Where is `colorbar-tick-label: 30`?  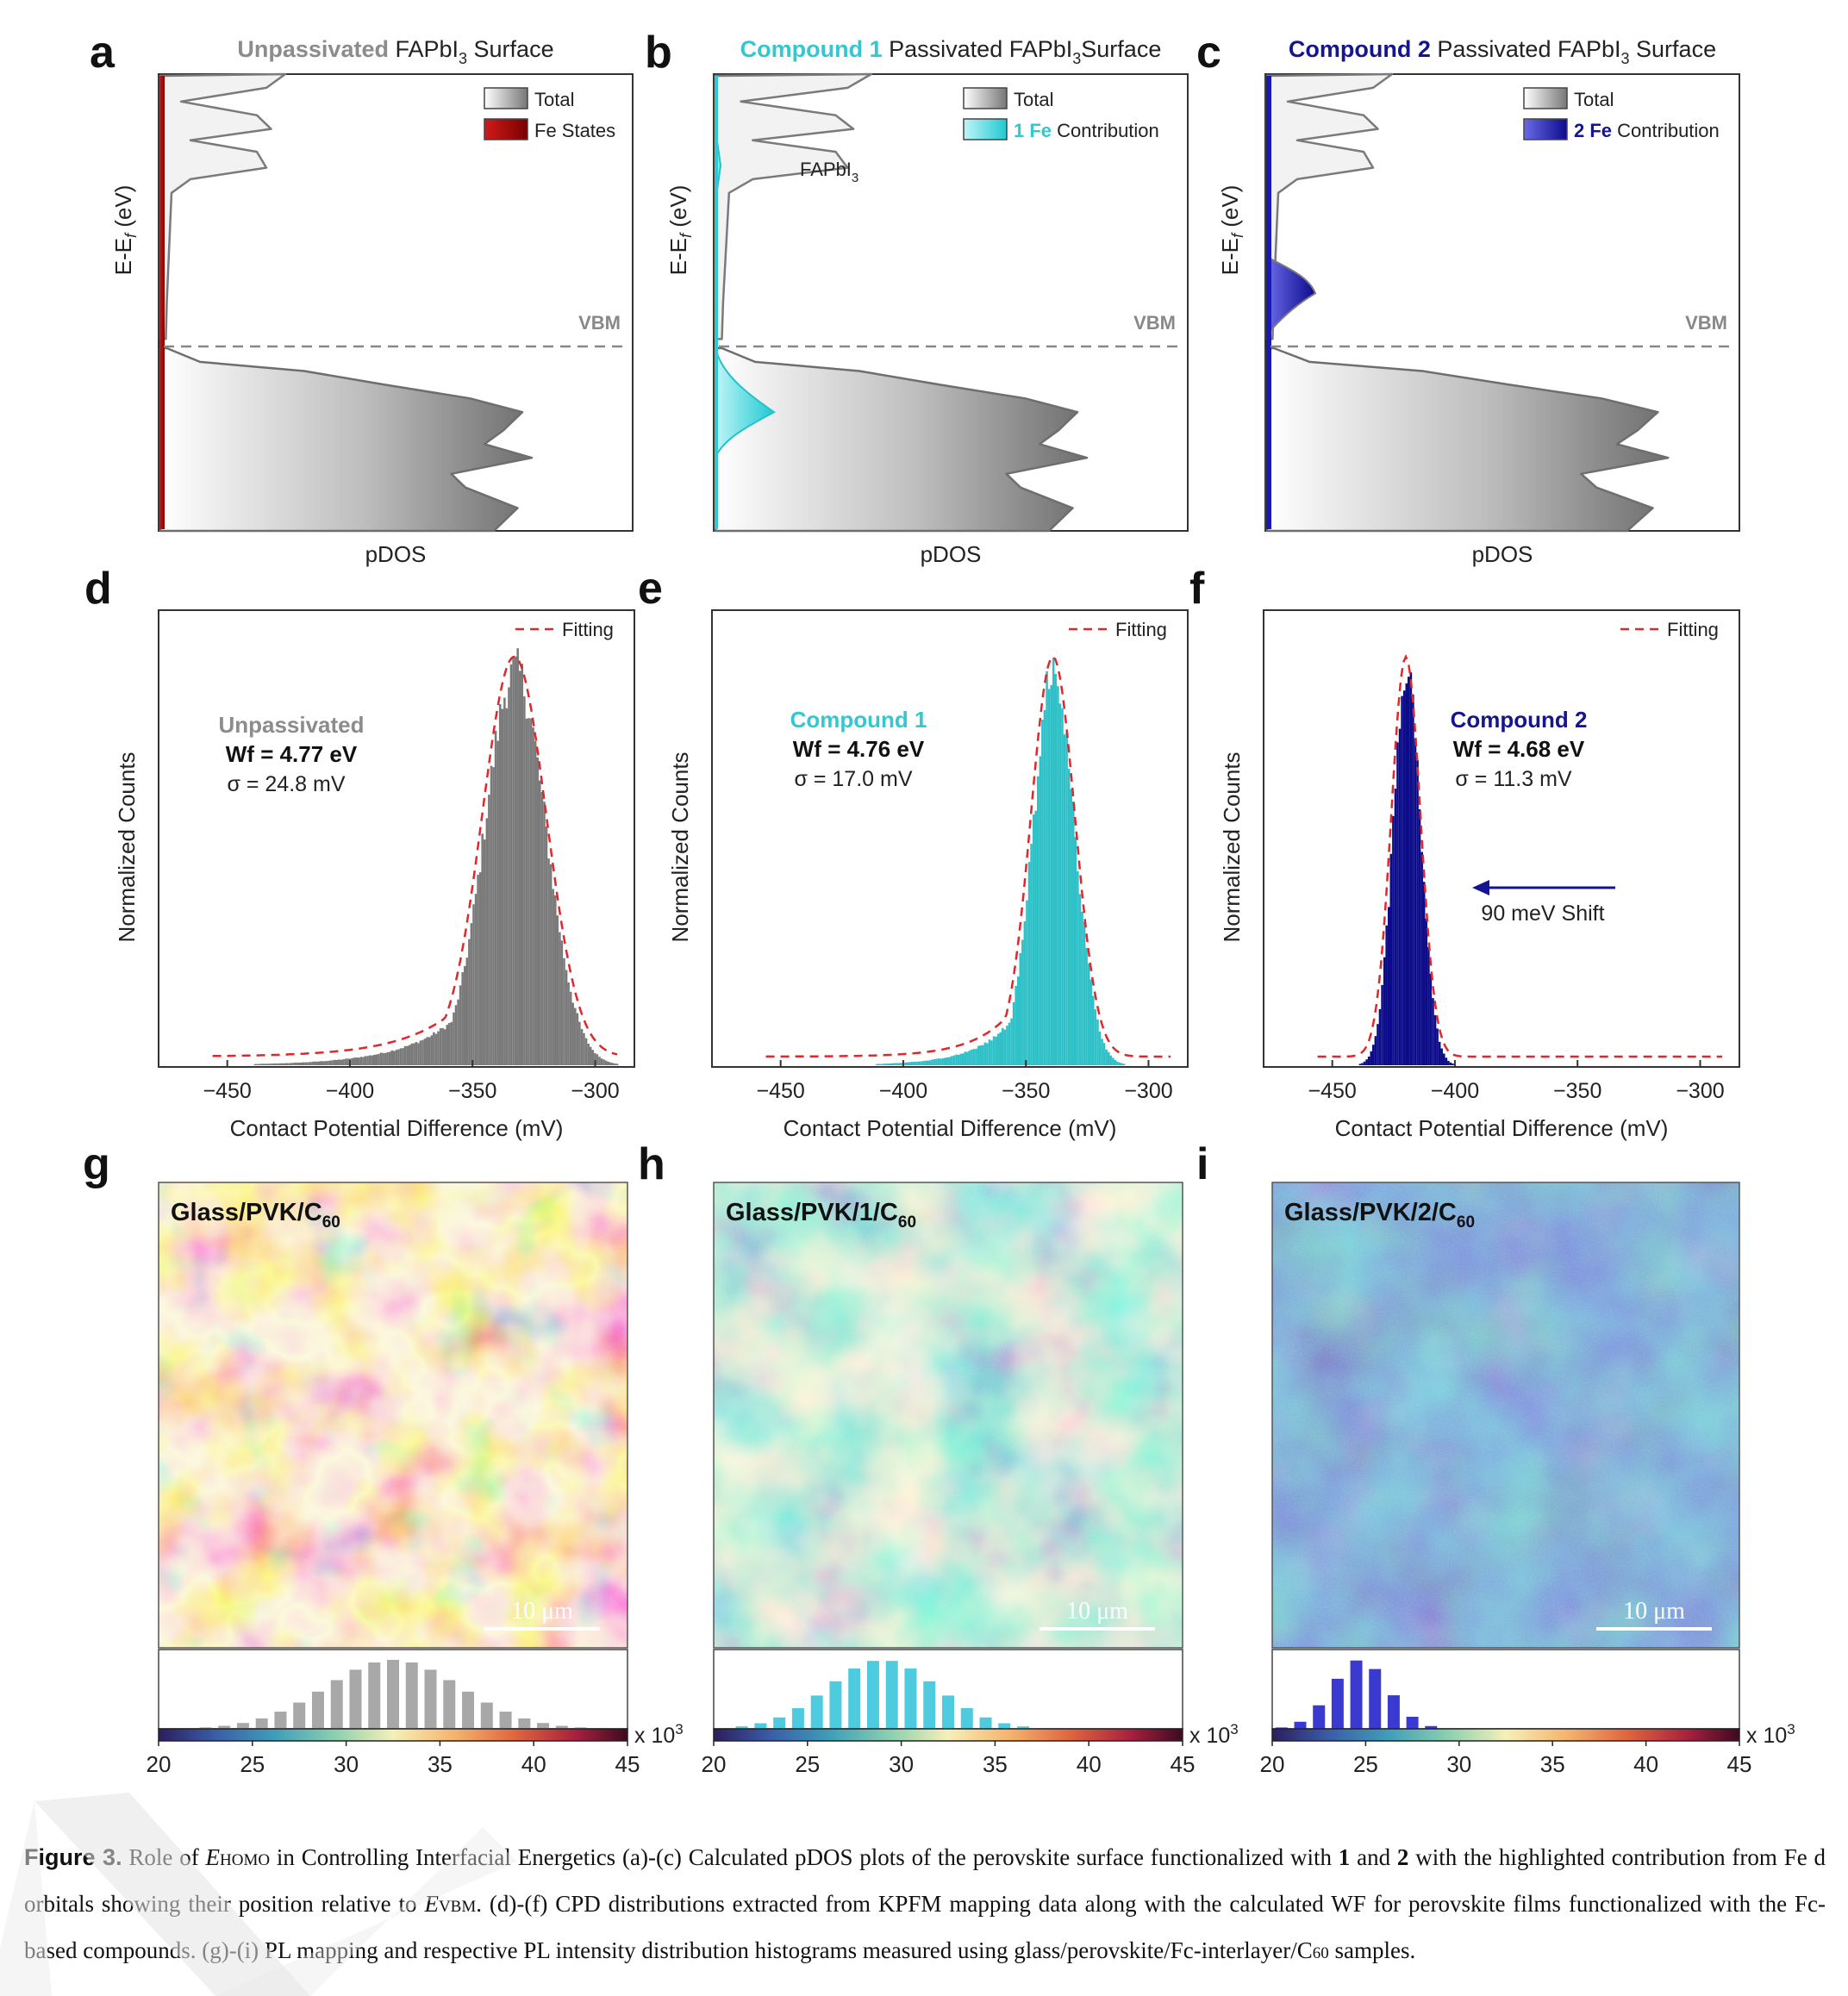 colorbar-tick-label: 30 is located at coordinates (902, 1764).